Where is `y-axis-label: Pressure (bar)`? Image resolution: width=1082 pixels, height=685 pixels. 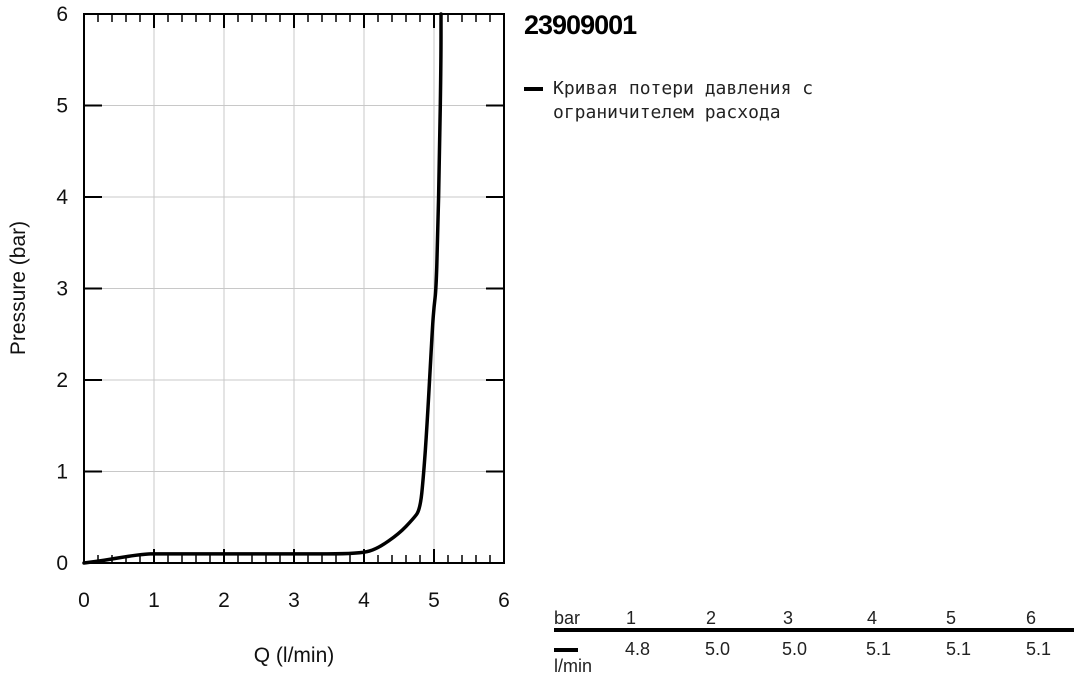
y-axis-label: Pressure (bar) is located at coordinates (18, 288).